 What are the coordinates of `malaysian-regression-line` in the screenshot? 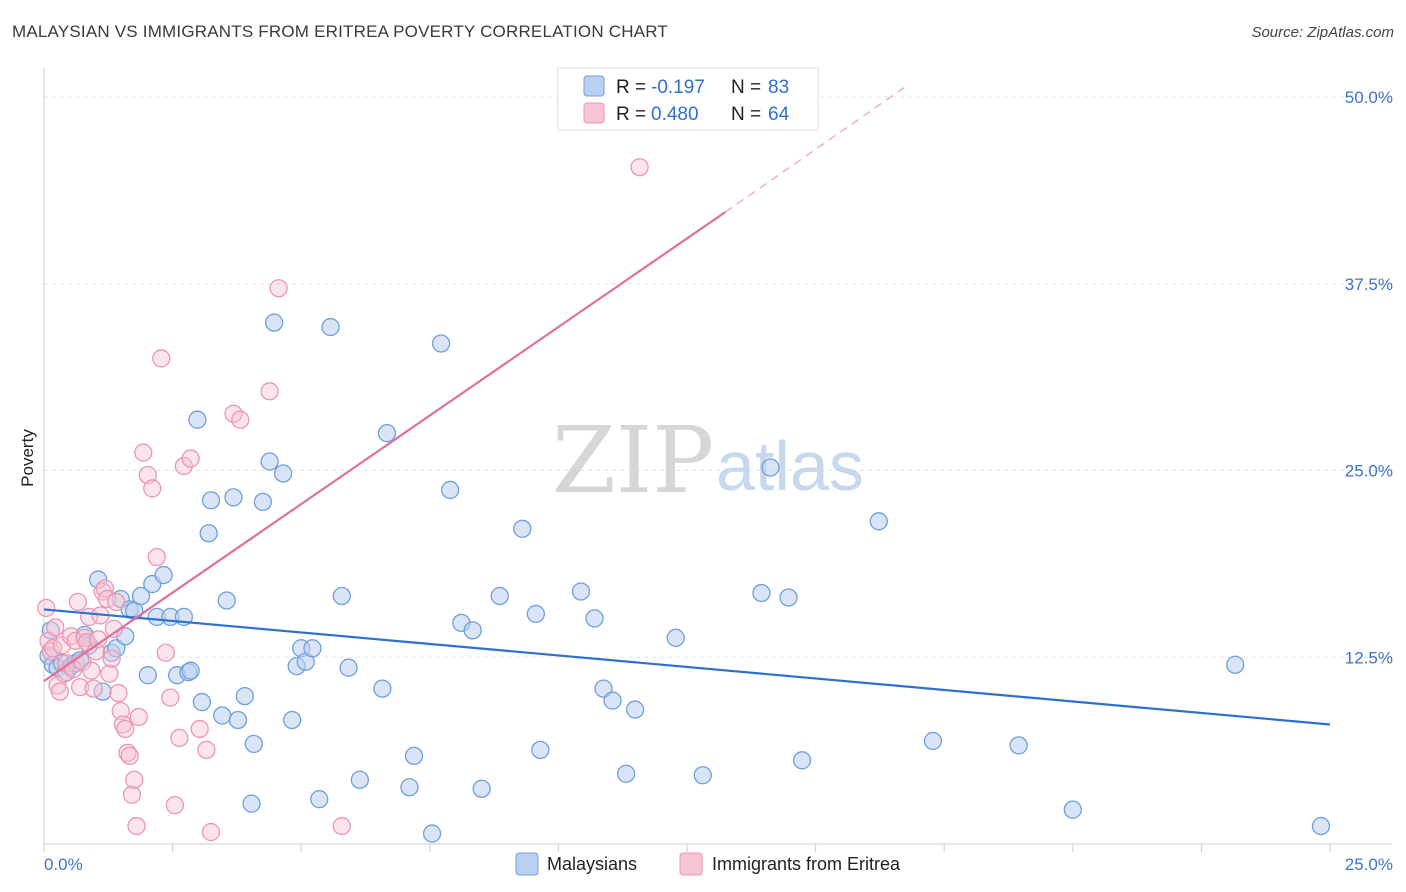 It's located at (687, 667).